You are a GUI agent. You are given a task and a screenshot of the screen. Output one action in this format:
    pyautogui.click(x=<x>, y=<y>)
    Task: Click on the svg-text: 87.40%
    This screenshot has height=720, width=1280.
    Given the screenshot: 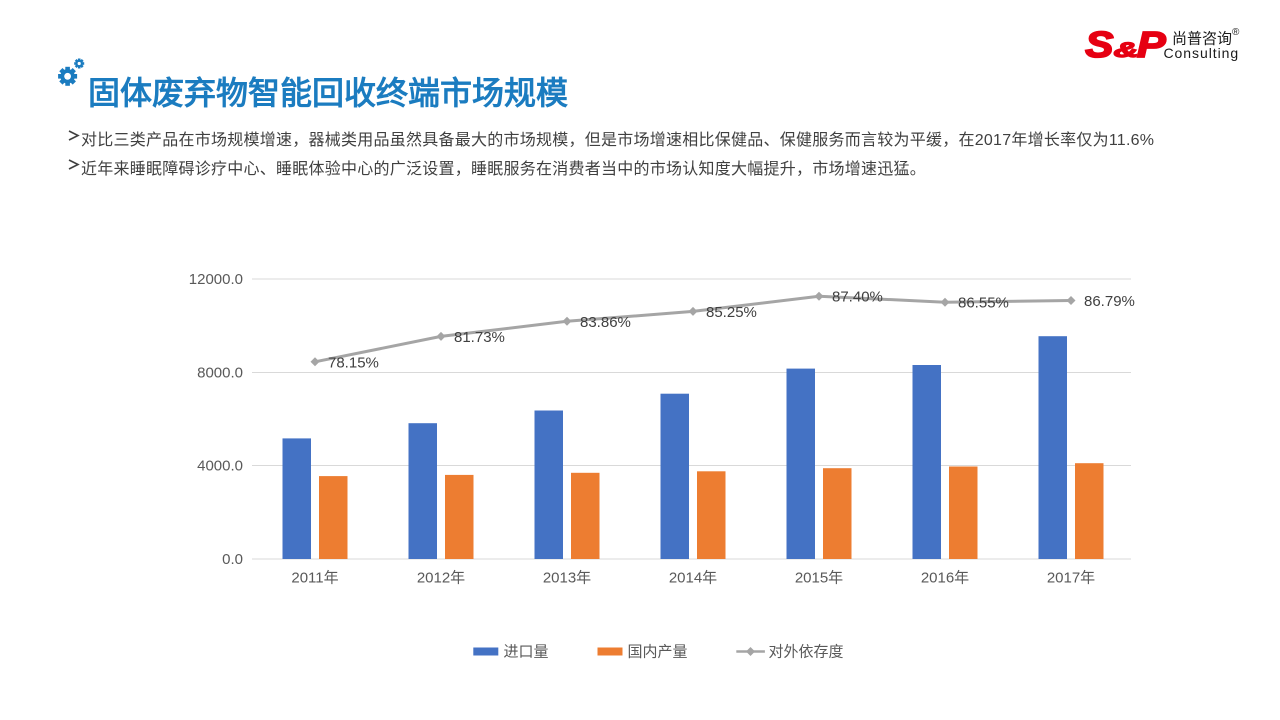 What is the action you would take?
    pyautogui.click(x=857, y=297)
    